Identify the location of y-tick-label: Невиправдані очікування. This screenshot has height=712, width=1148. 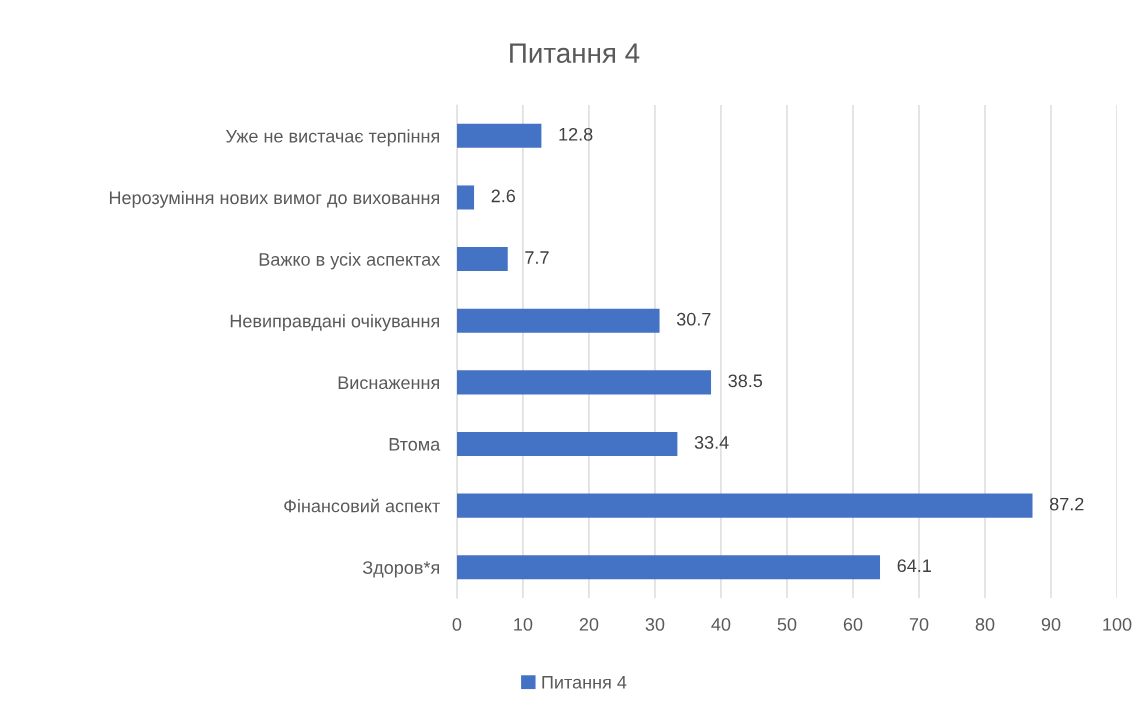
(334, 323).